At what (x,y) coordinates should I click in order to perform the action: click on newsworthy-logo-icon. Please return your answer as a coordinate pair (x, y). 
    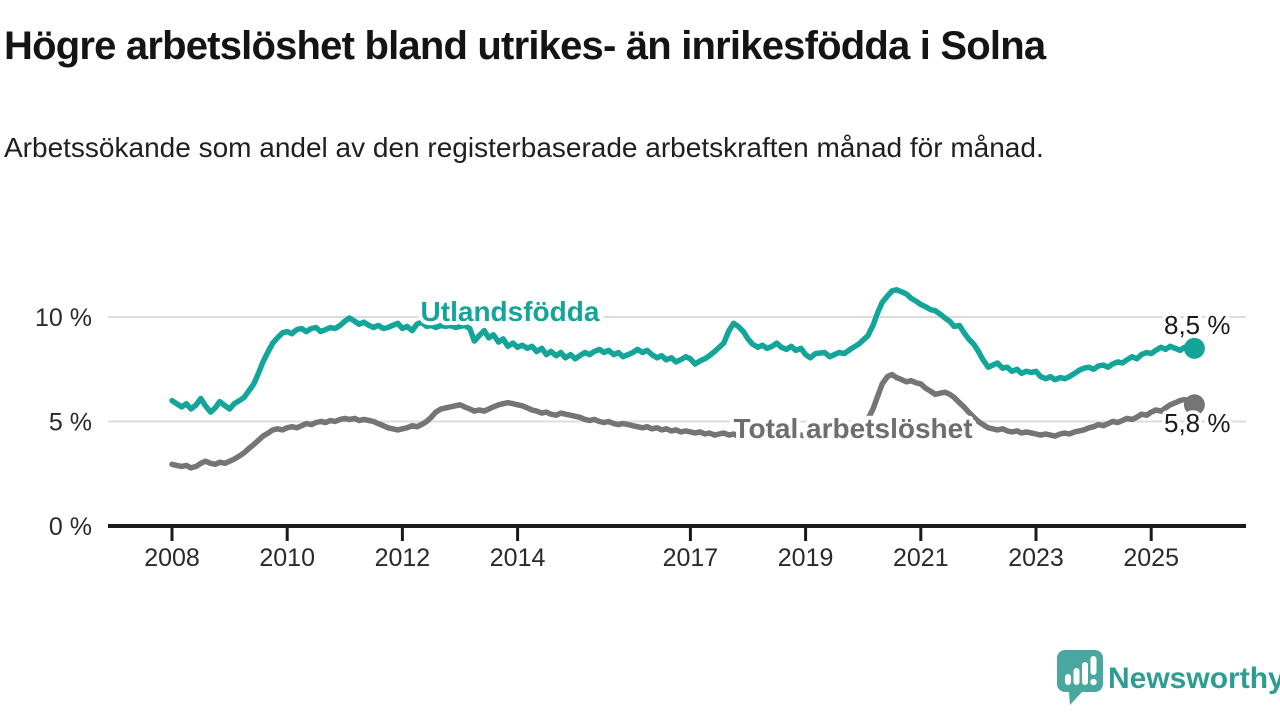
    Looking at the image, I should click on (1080, 677).